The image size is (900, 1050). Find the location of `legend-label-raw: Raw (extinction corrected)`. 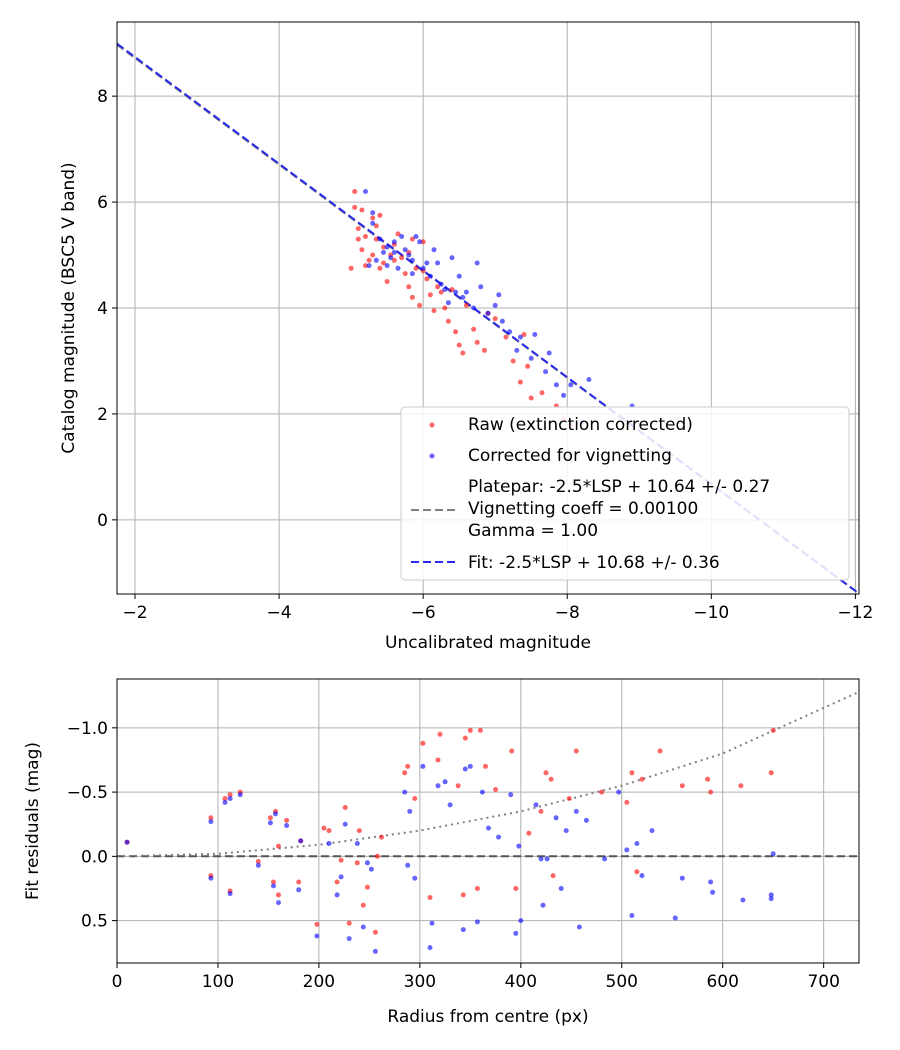

legend-label-raw: Raw (extinction corrected) is located at coordinates (580, 425).